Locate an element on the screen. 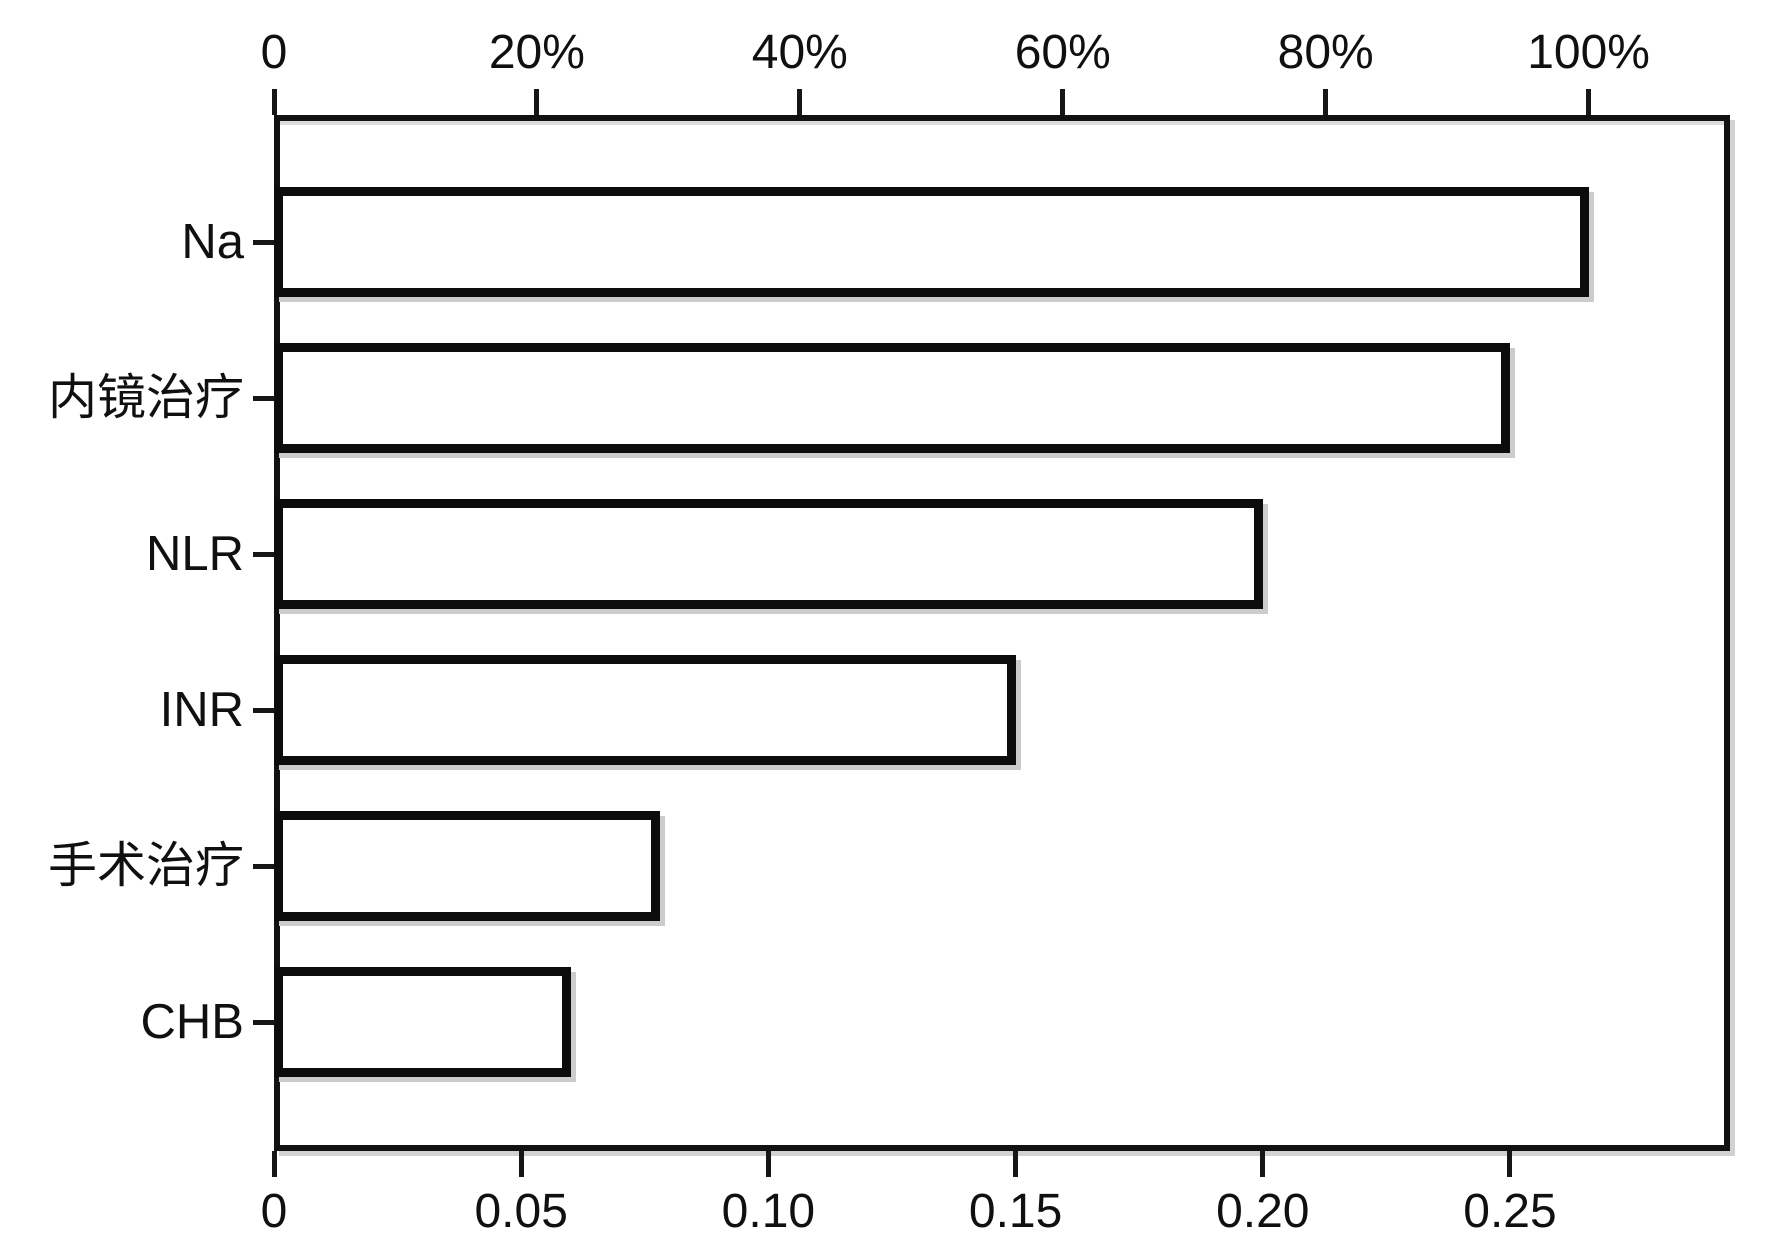  bottom-axis-tick-0.20 is located at coordinates (1263, 1164).